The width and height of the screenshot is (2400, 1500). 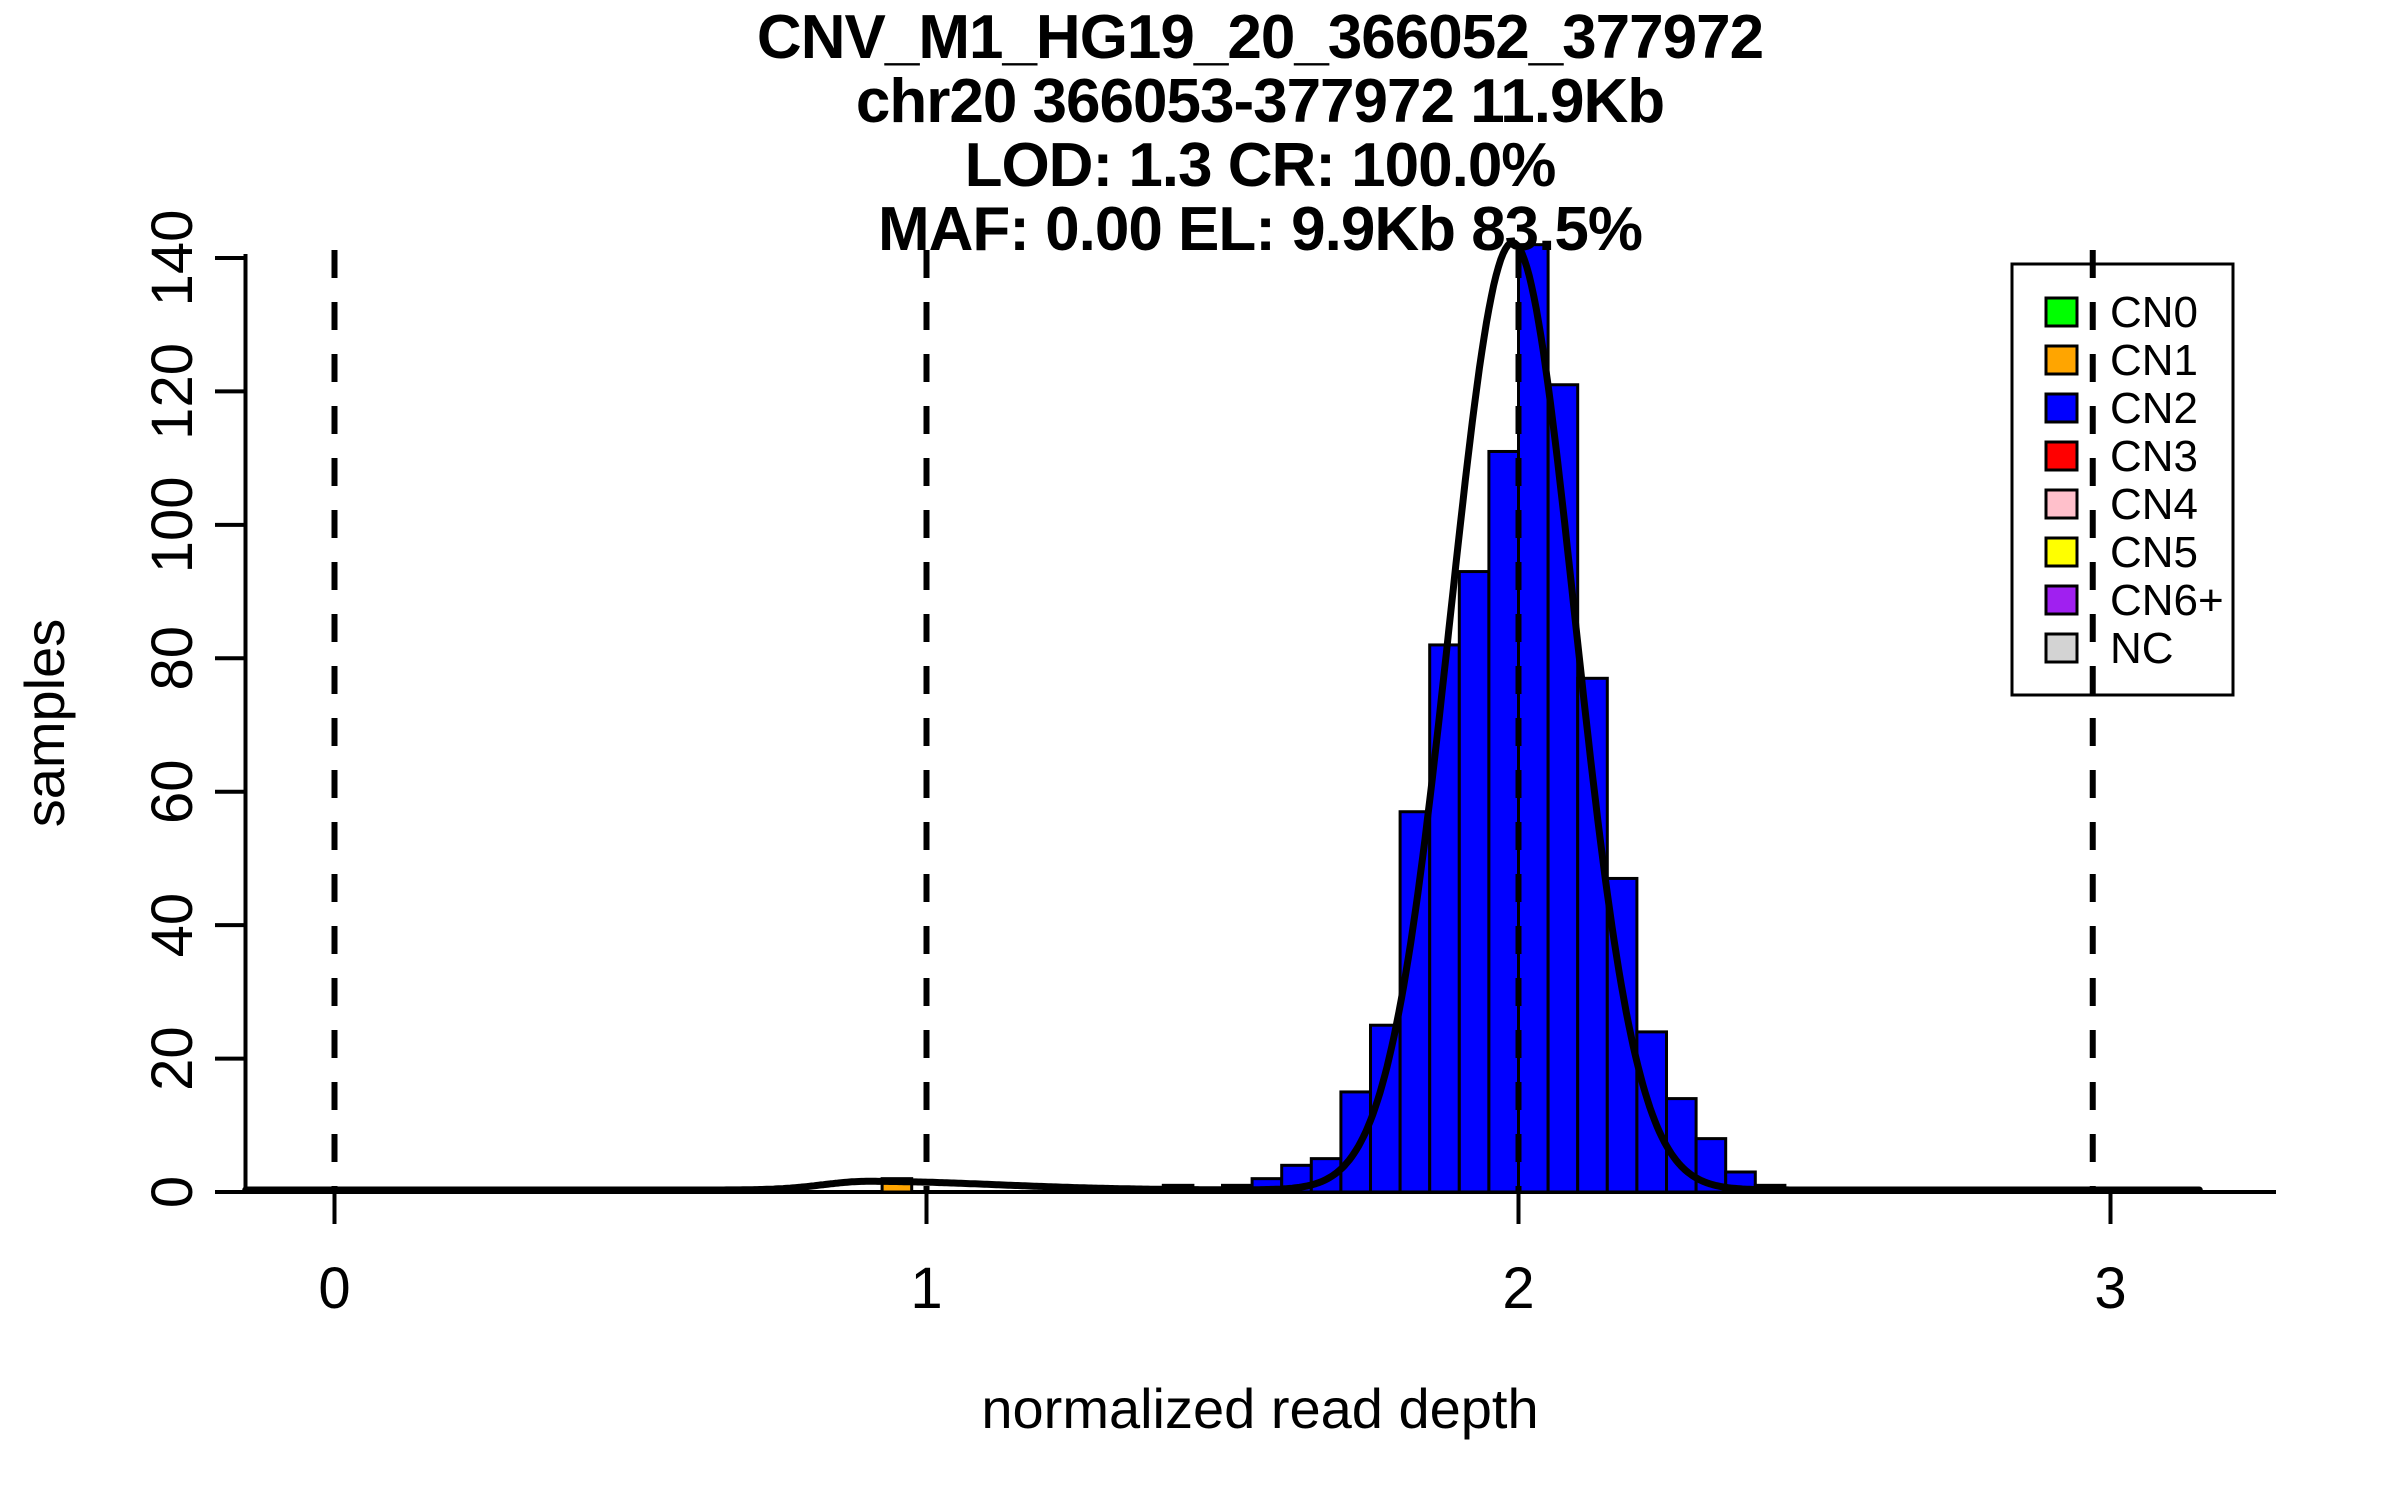 I want to click on legend-swatch-cn1, so click(x=2061, y=360).